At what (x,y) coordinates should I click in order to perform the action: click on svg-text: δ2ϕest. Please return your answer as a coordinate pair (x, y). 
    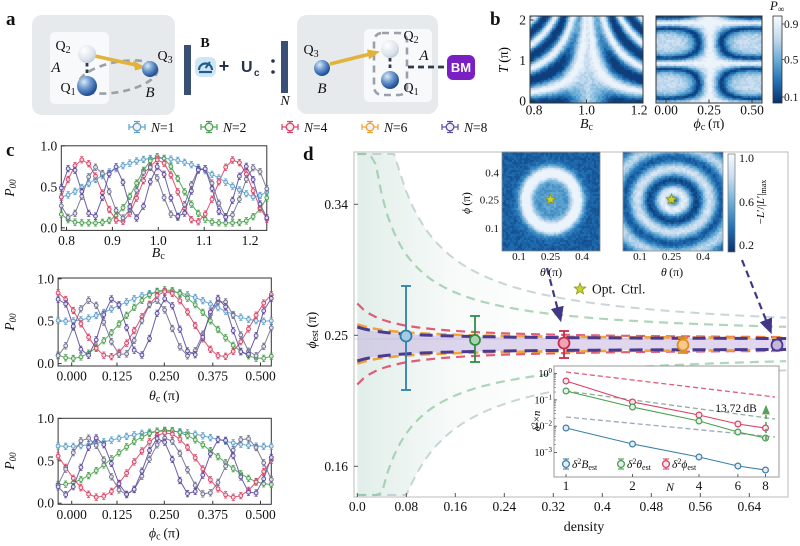
    Looking at the image, I should click on (684, 464).